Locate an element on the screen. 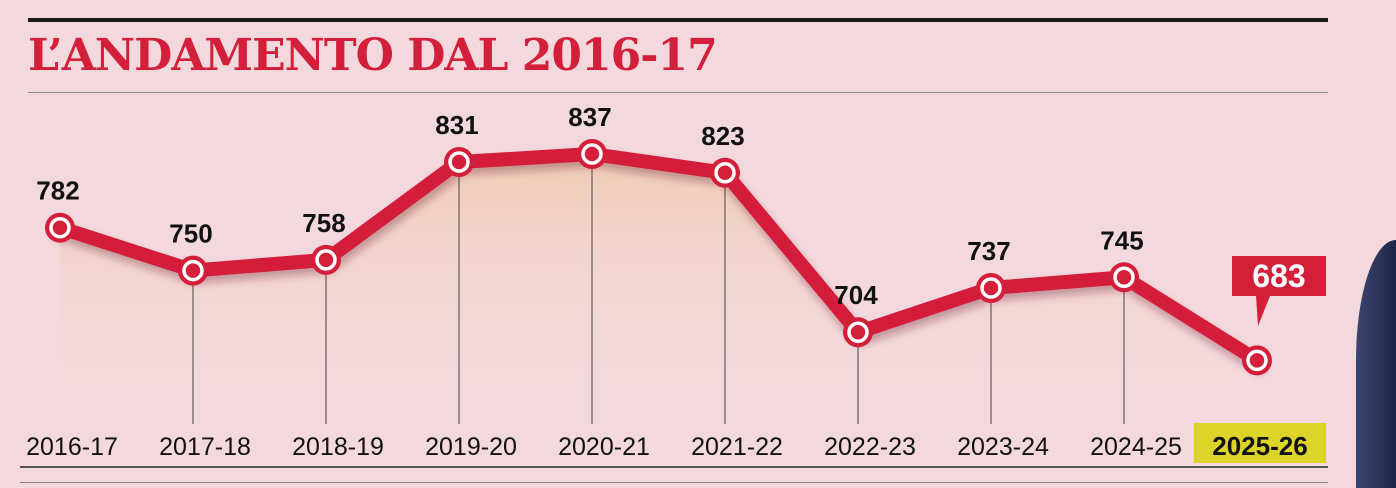 The image size is (1396, 488). bottom-rule-secondary is located at coordinates (674, 482).